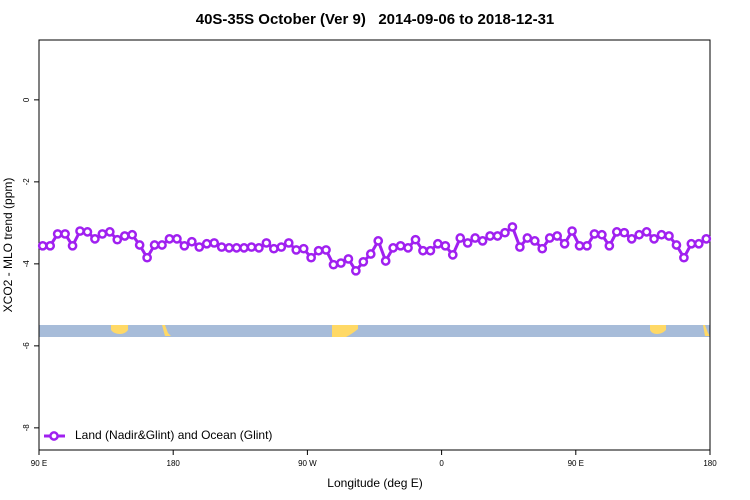  I want to click on x-tick-label: 0, so click(441, 463).